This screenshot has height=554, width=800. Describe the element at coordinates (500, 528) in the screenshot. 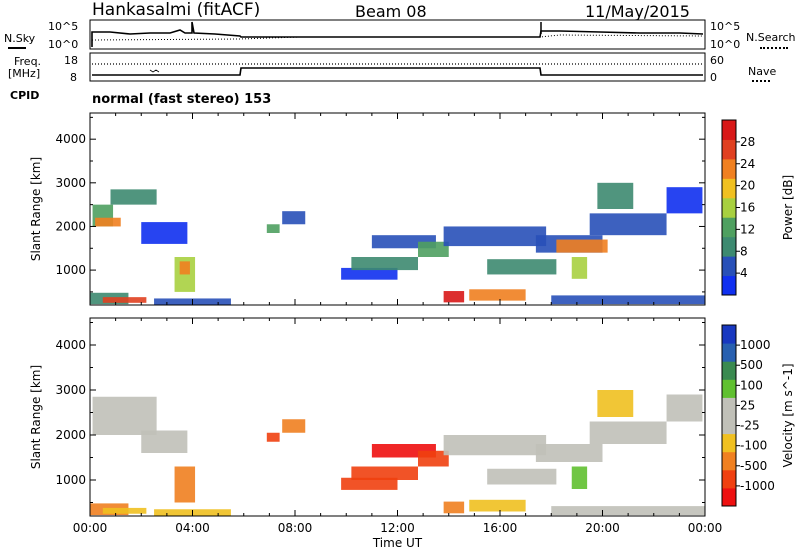

I see `xtick-label-4: 16:00` at that location.